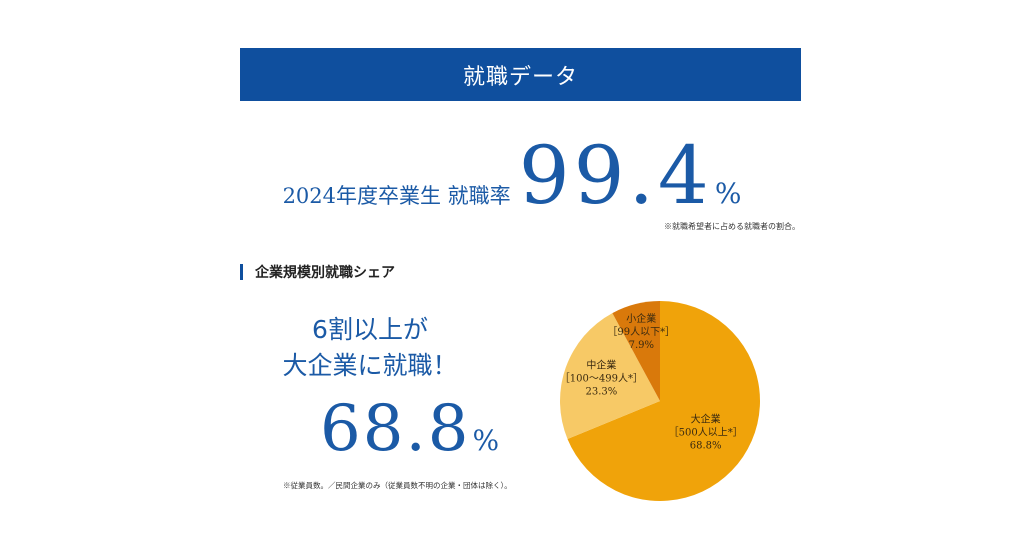  What do you see at coordinates (486, 440) in the screenshot?
I see `share-unit: %` at bounding box center [486, 440].